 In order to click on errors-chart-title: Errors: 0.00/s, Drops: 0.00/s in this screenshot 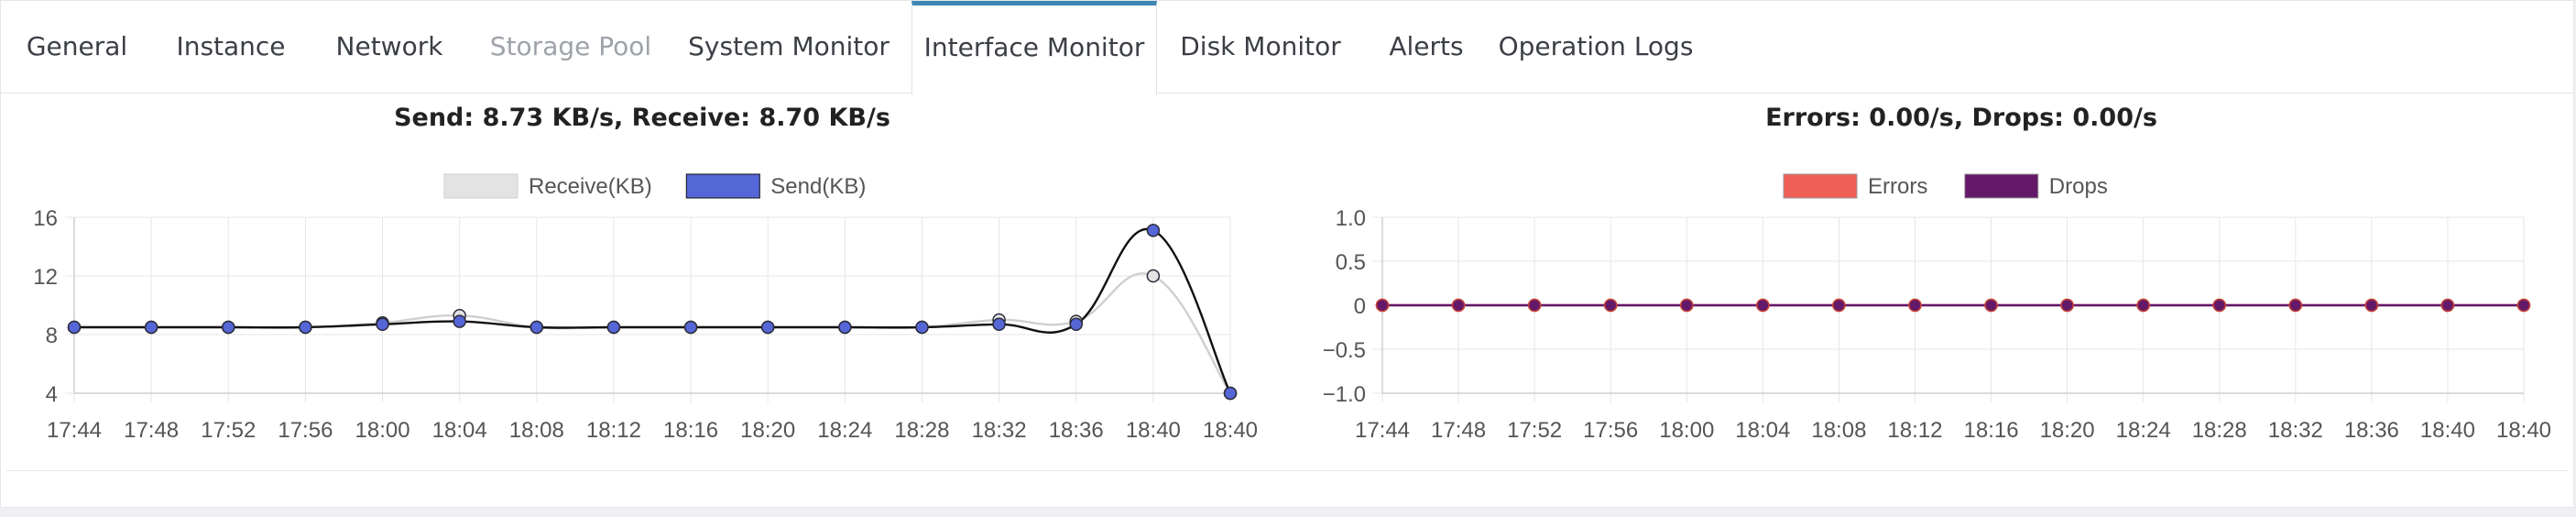, I will do `click(1961, 118)`.